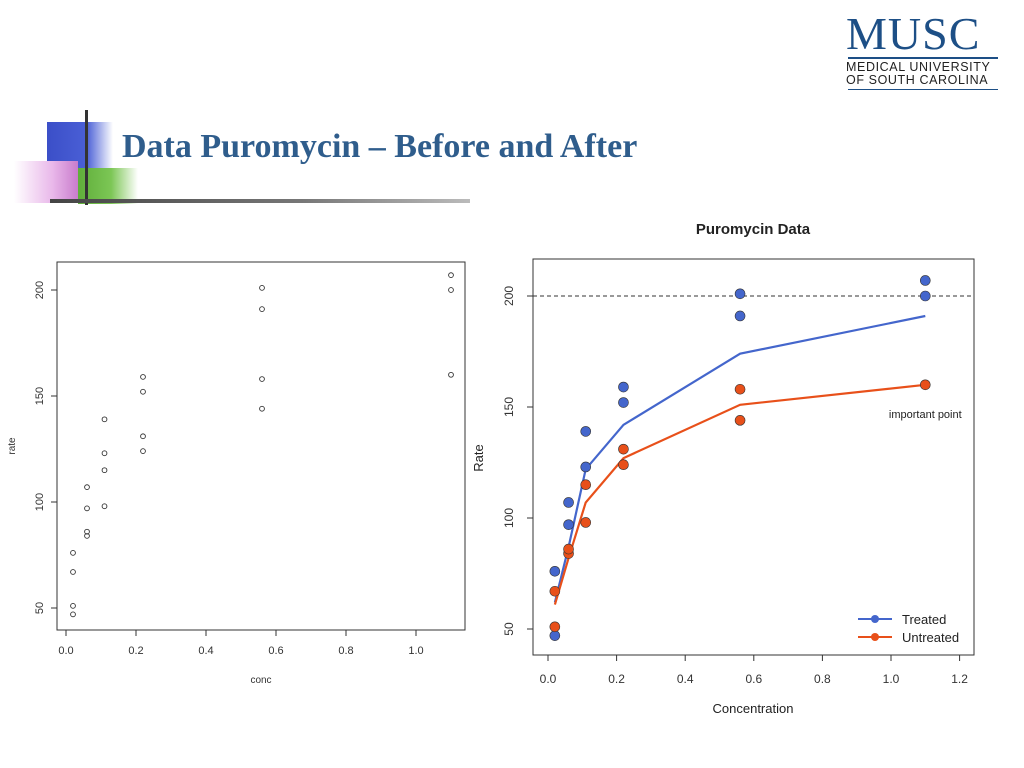  Describe the element at coordinates (753, 679) in the screenshot. I see `plot2-xtick-label: 0.6` at that location.